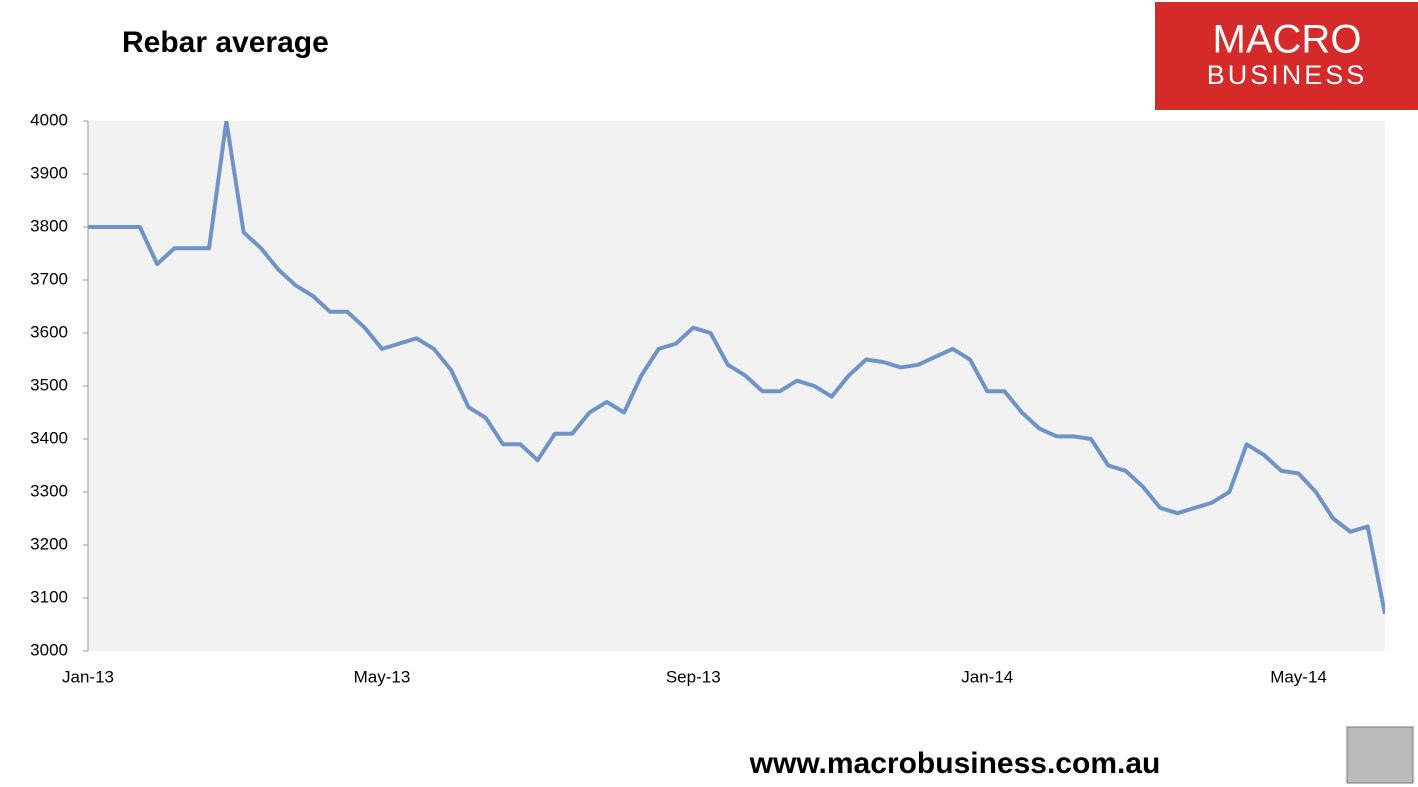  Describe the element at coordinates (693, 676) in the screenshot. I see `x-tick-label: Sep-13` at that location.